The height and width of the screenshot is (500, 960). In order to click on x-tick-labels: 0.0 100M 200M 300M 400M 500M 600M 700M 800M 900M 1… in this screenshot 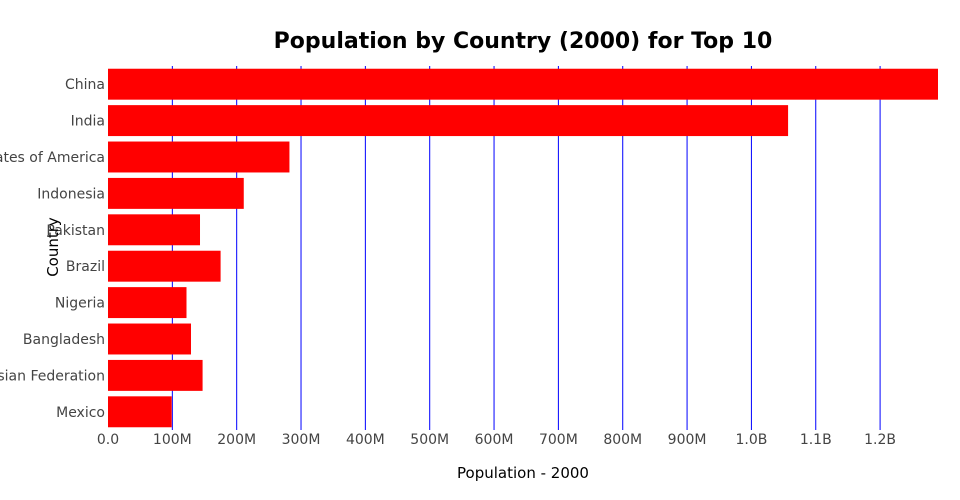, I will do `click(496, 440)`.